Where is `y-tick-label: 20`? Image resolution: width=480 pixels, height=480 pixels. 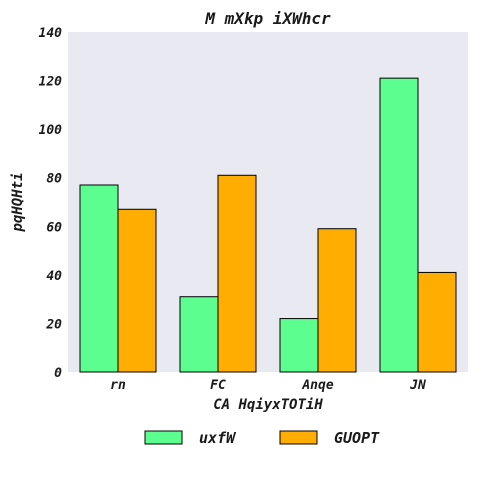
y-tick-label: 20 is located at coordinates (53, 324).